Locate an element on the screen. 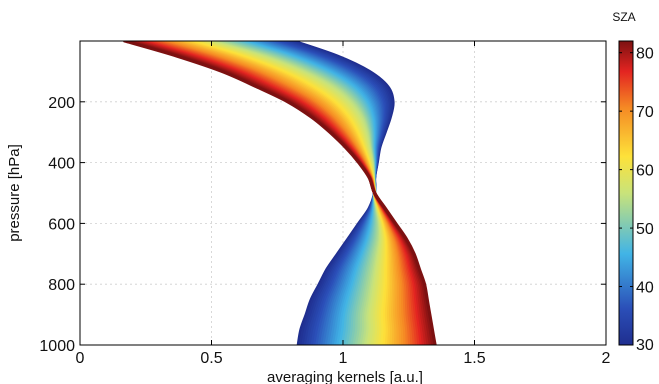  y-tick-label: 400 is located at coordinates (61, 164).